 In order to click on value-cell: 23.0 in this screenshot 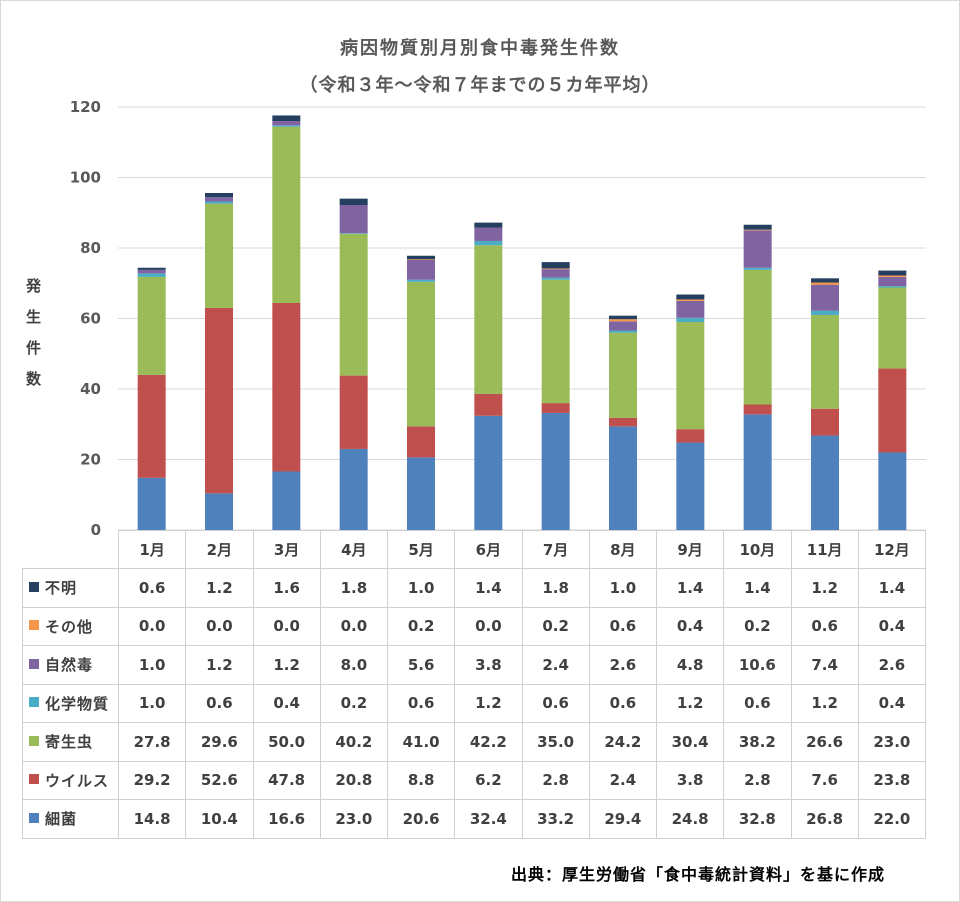, I will do `click(354, 819)`.